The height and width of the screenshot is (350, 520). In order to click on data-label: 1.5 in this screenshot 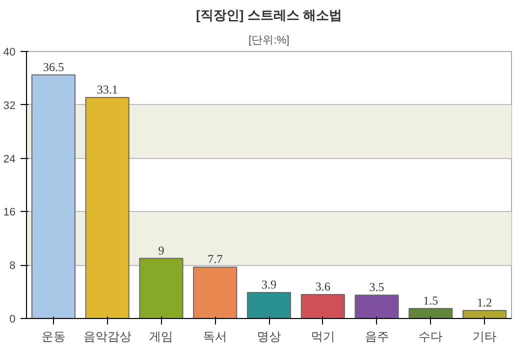, I will do `click(430, 300)`.